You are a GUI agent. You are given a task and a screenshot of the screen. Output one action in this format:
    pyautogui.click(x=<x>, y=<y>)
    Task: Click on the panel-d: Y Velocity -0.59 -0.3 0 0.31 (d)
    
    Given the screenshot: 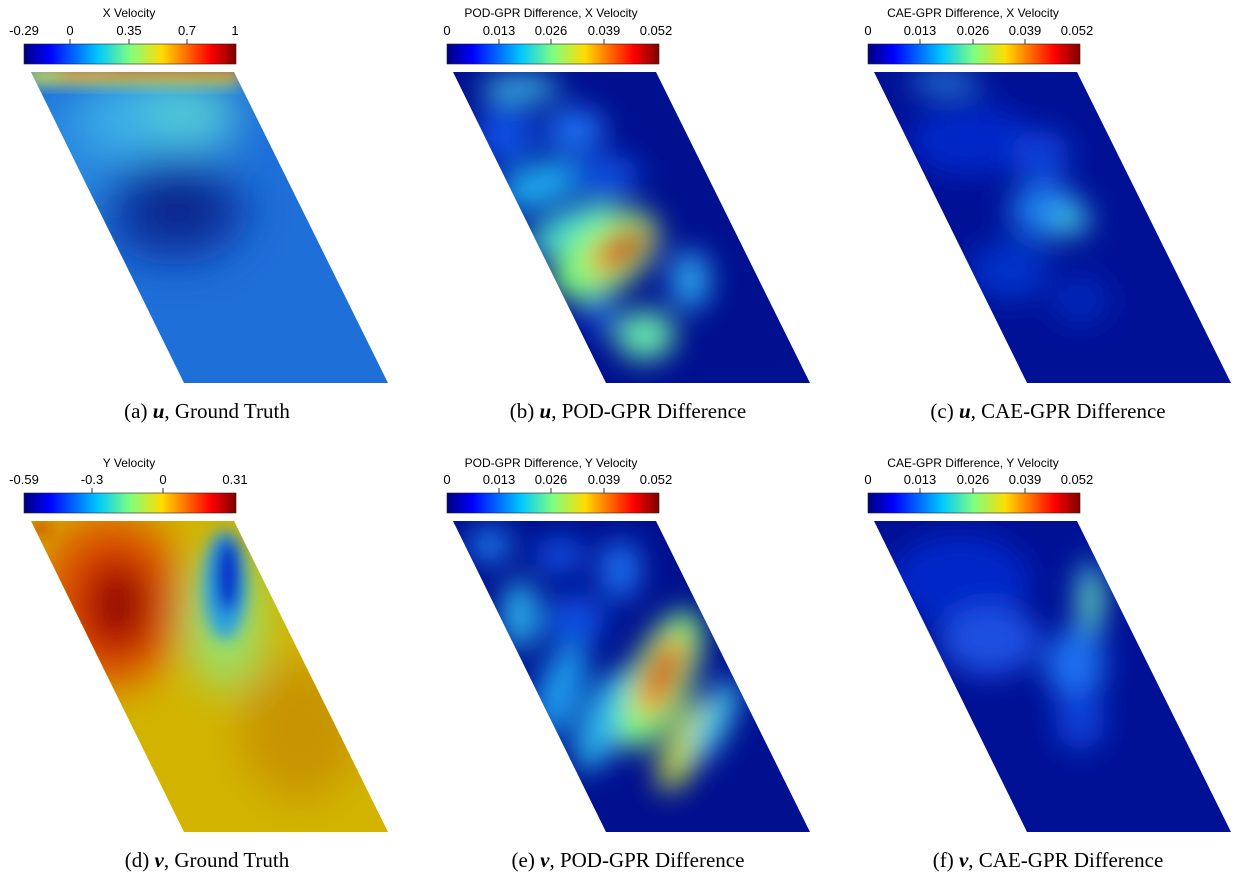 What is the action you would take?
    pyautogui.click(x=198, y=664)
    